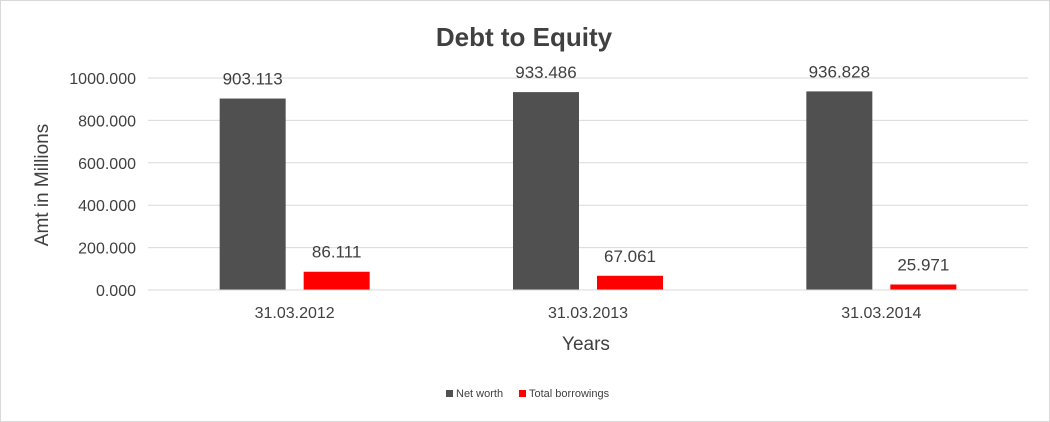 The width and height of the screenshot is (1050, 422). Describe the element at coordinates (528, 394) in the screenshot. I see `legend: Net worth Total borrowings` at that location.